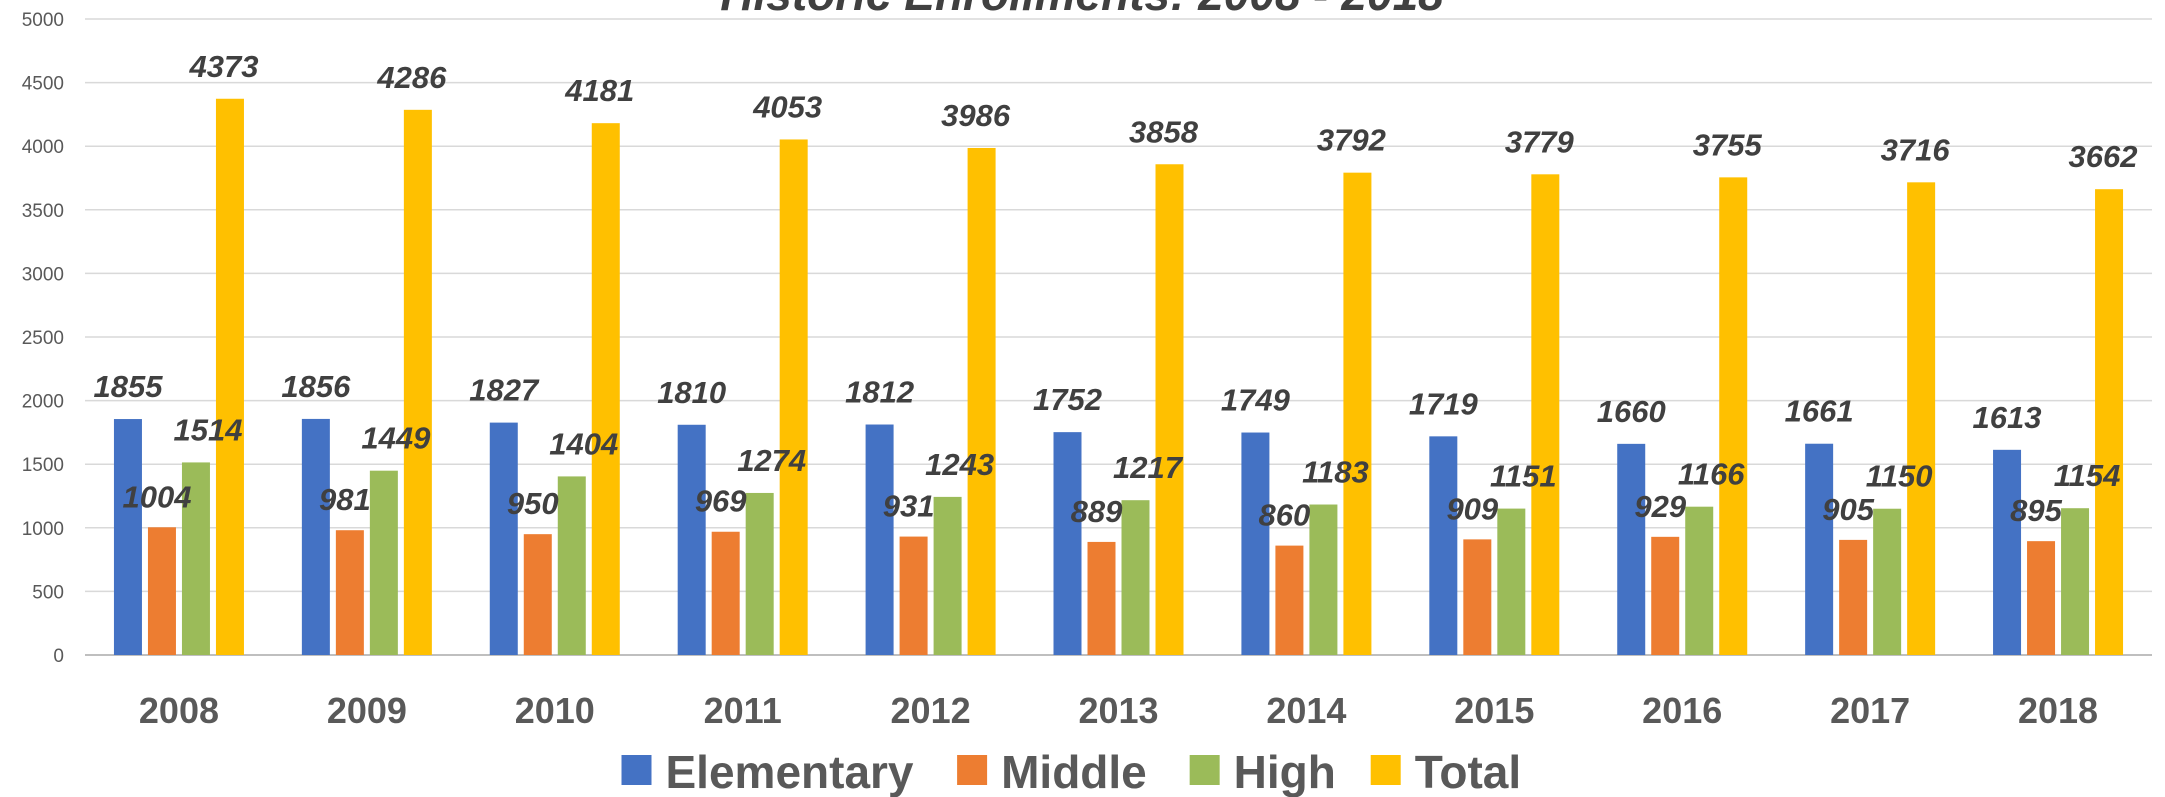  What do you see at coordinates (1164, 131) in the screenshot?
I see `data-label-total-2013: 3858` at bounding box center [1164, 131].